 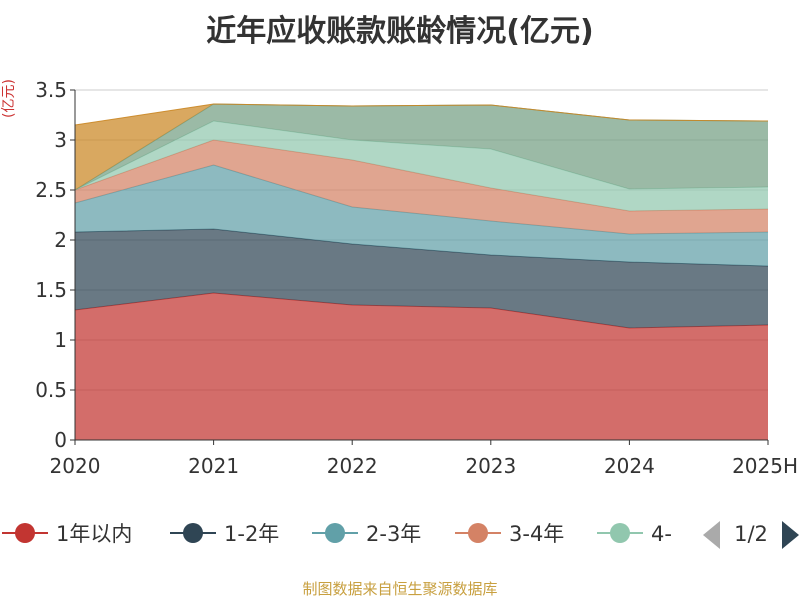 What do you see at coordinates (661, 534) in the screenshot?
I see `legend-item-label: 4-` at bounding box center [661, 534].